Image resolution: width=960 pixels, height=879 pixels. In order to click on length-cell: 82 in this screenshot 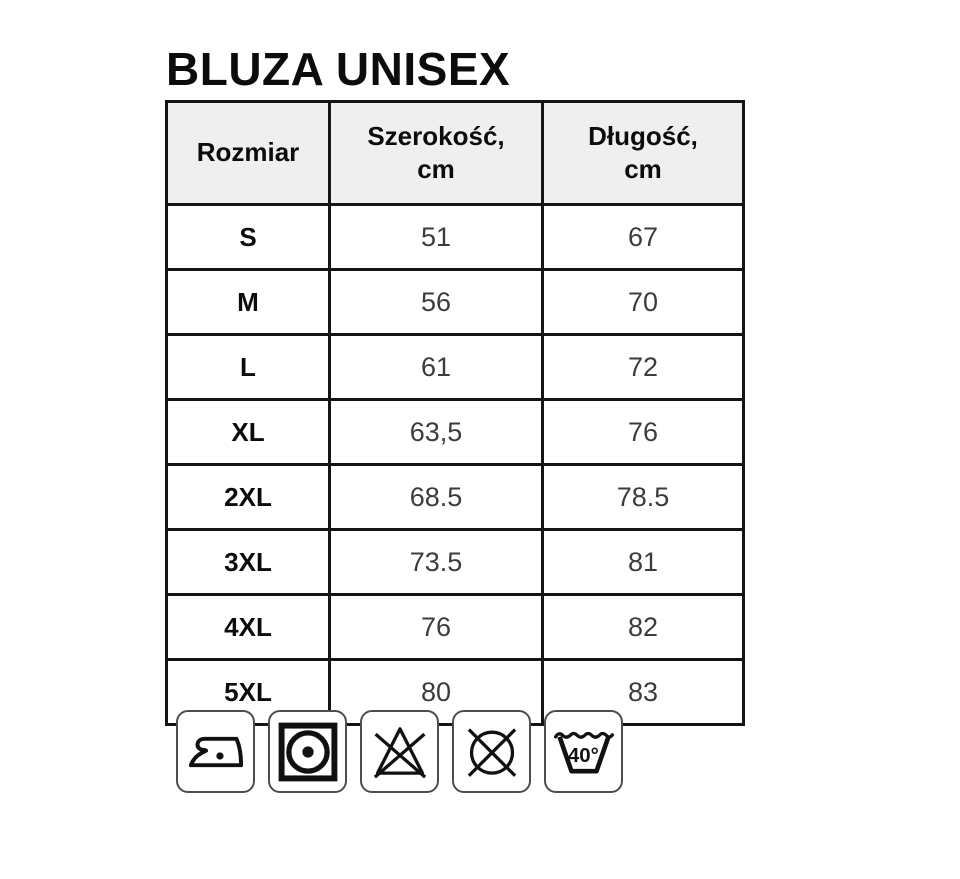, I will do `click(643, 627)`.